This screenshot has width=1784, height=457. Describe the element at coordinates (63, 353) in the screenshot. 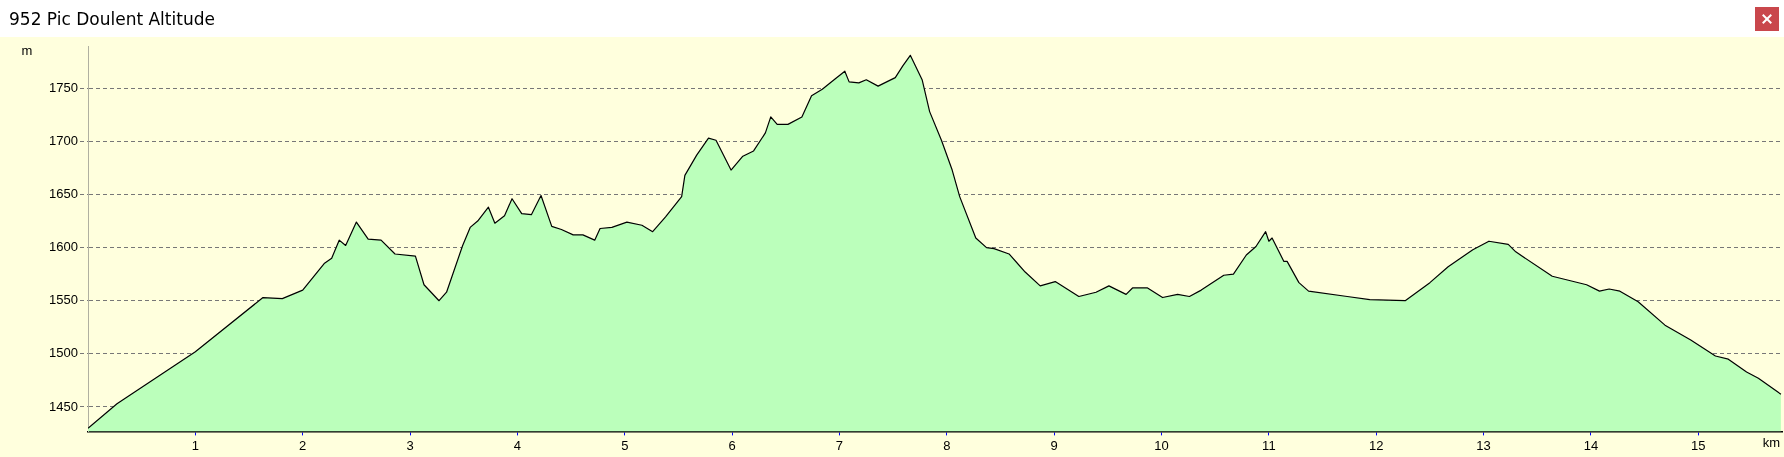

I see `y-tick-label: 1500` at that location.